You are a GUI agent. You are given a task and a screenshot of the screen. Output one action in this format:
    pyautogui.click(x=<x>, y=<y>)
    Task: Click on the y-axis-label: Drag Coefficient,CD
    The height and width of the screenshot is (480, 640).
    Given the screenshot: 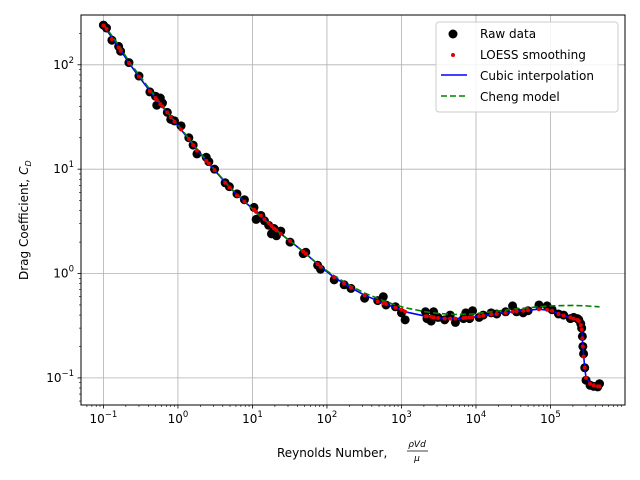 What is the action you would take?
    pyautogui.click(x=25, y=220)
    